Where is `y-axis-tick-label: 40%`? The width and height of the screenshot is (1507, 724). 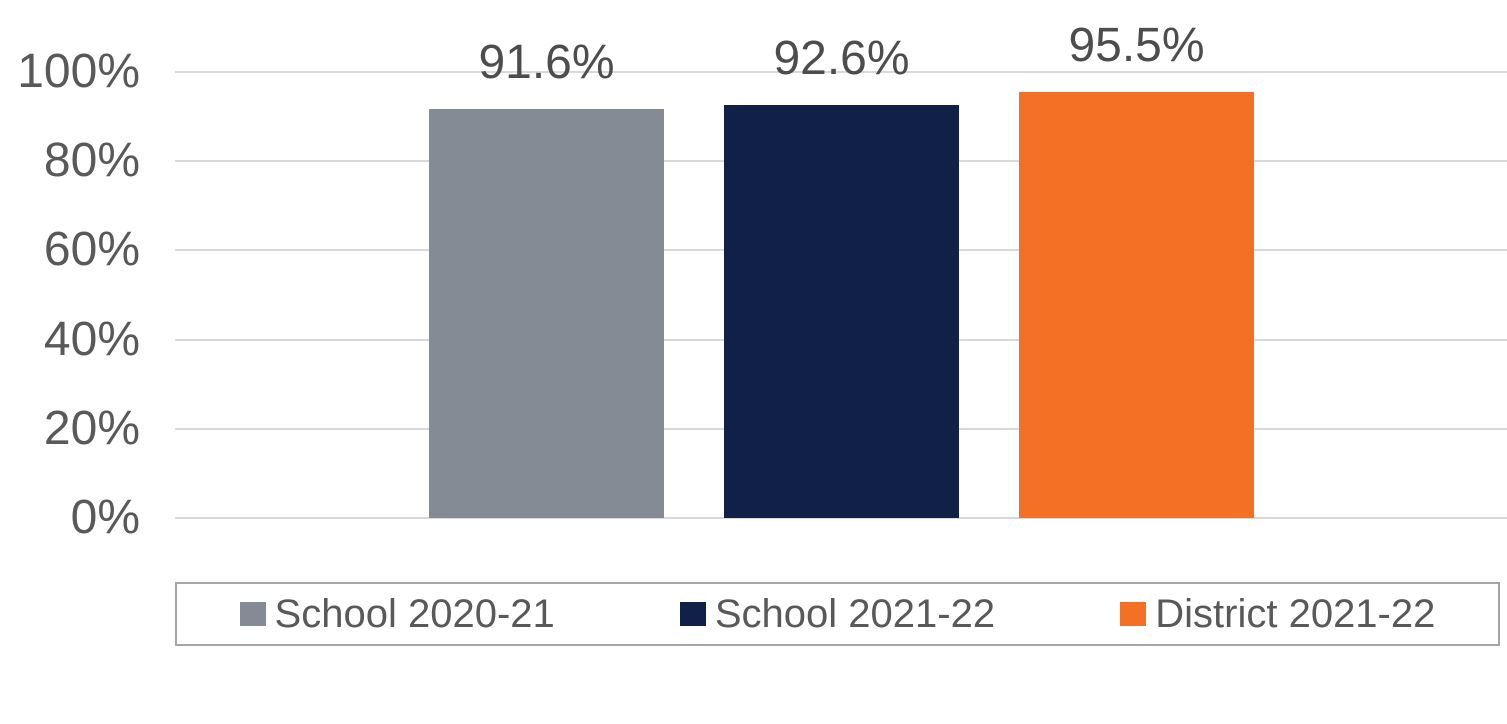
y-axis-tick-label: 40% is located at coordinates (91, 339).